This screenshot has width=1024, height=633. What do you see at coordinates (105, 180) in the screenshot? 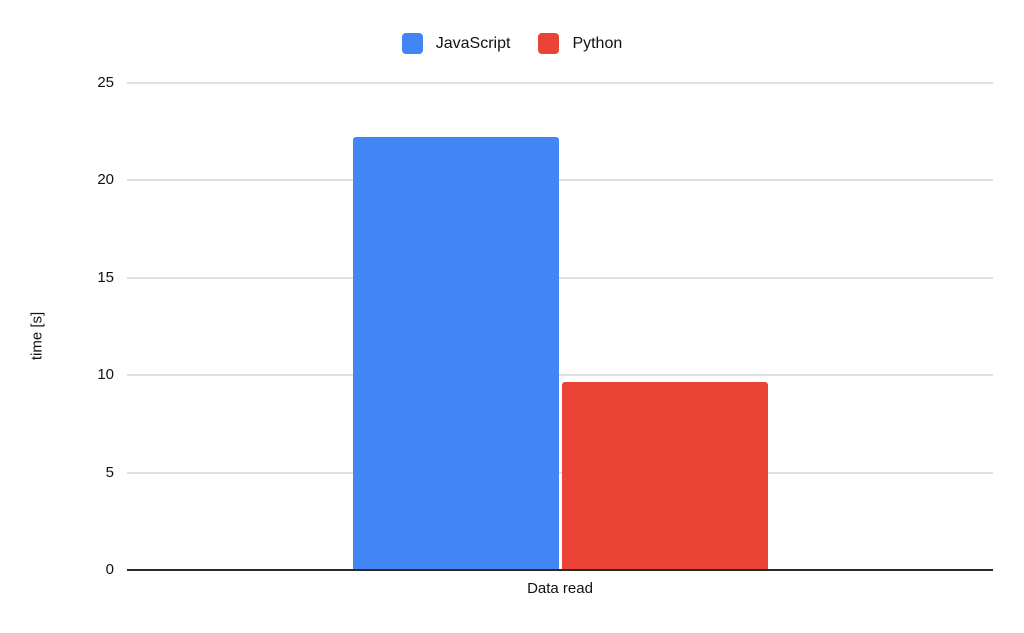
I see `y-tick-label-20: 20` at bounding box center [105, 180].